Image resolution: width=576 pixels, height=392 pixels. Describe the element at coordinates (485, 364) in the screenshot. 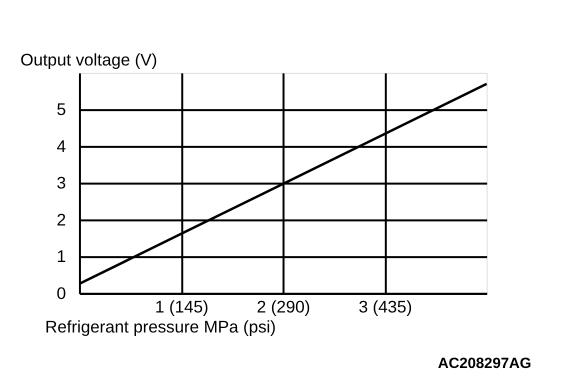

I see `text: AC208297AG` at that location.